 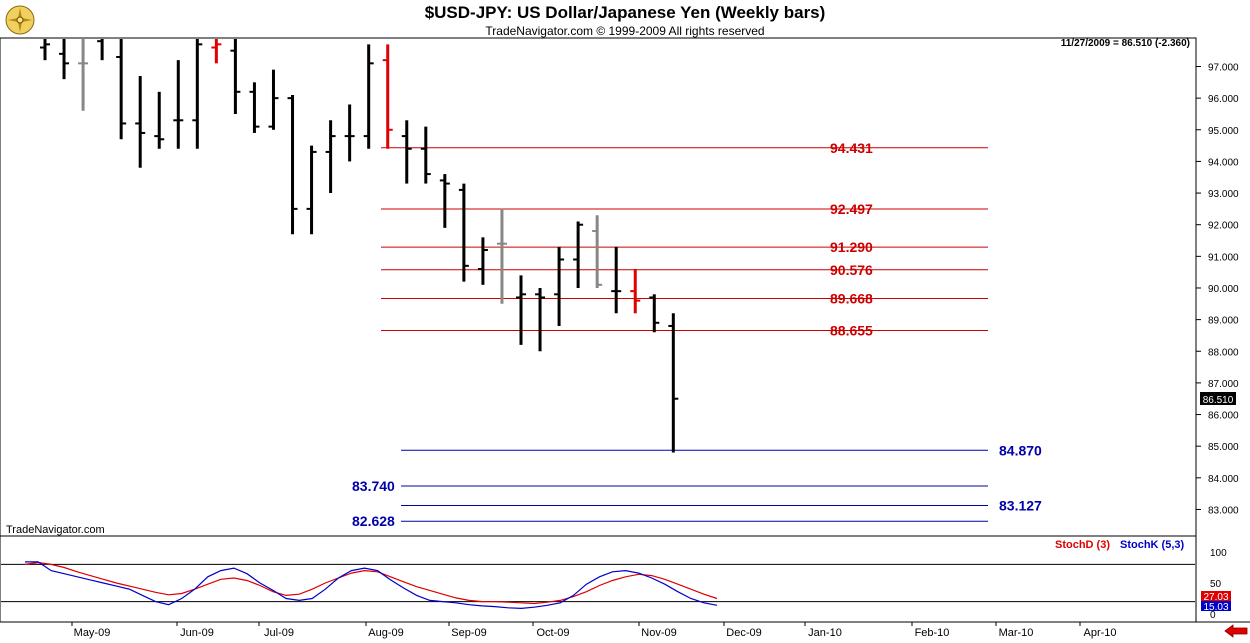 I want to click on stoch-d-line, so click(x=371, y=583).